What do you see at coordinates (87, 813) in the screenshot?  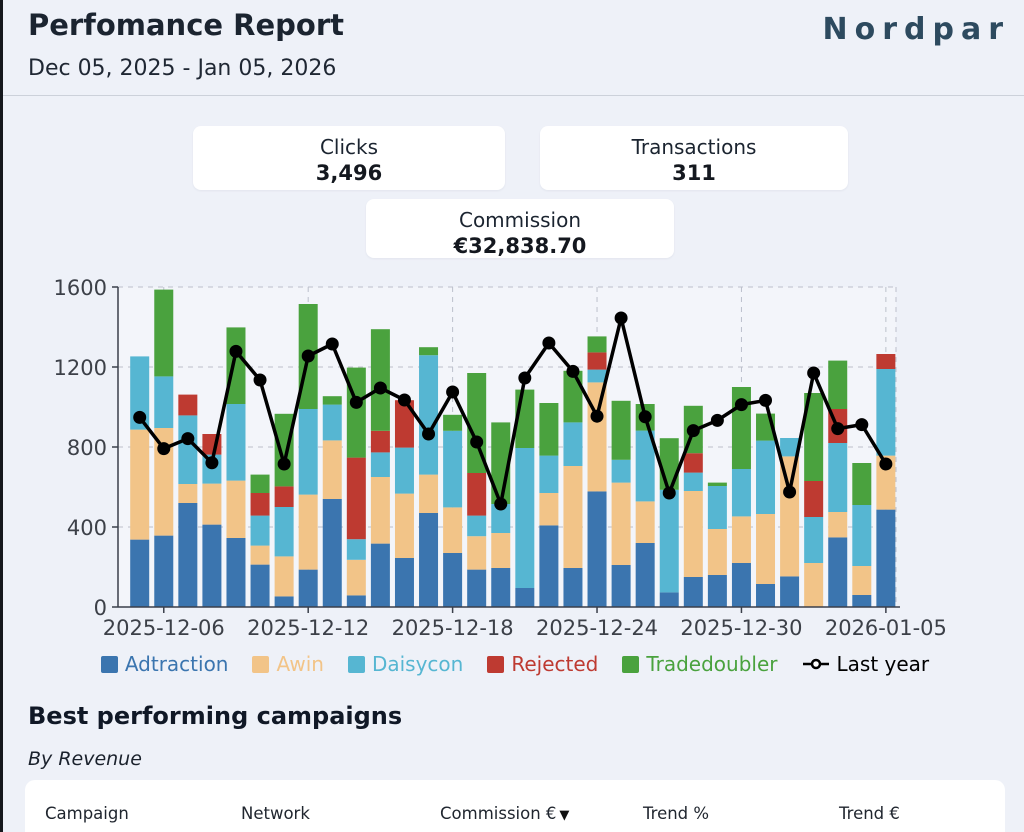 I see `table-header-campaign: Campaign` at bounding box center [87, 813].